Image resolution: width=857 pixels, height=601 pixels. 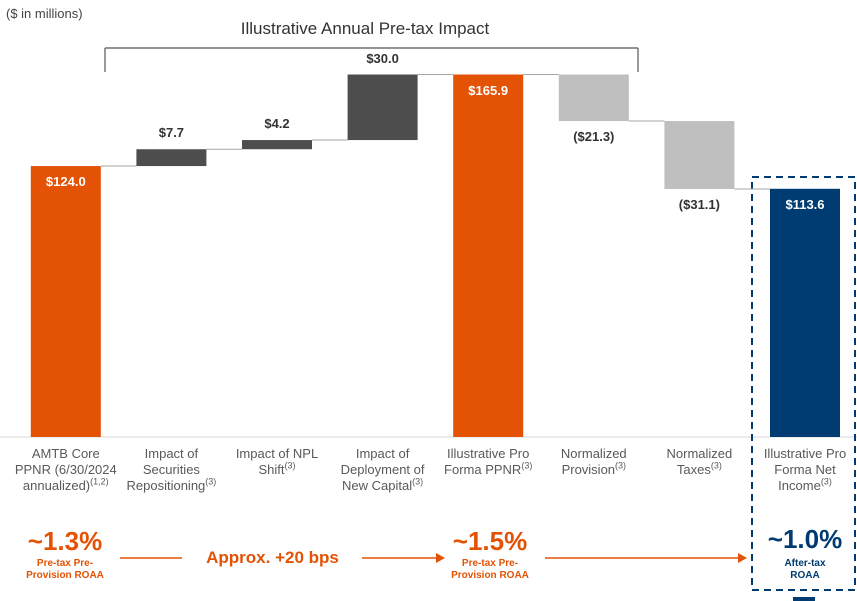 What do you see at coordinates (365, 28) in the screenshot?
I see `chart-title: Illustrative Annual Pre-tax Impact` at bounding box center [365, 28].